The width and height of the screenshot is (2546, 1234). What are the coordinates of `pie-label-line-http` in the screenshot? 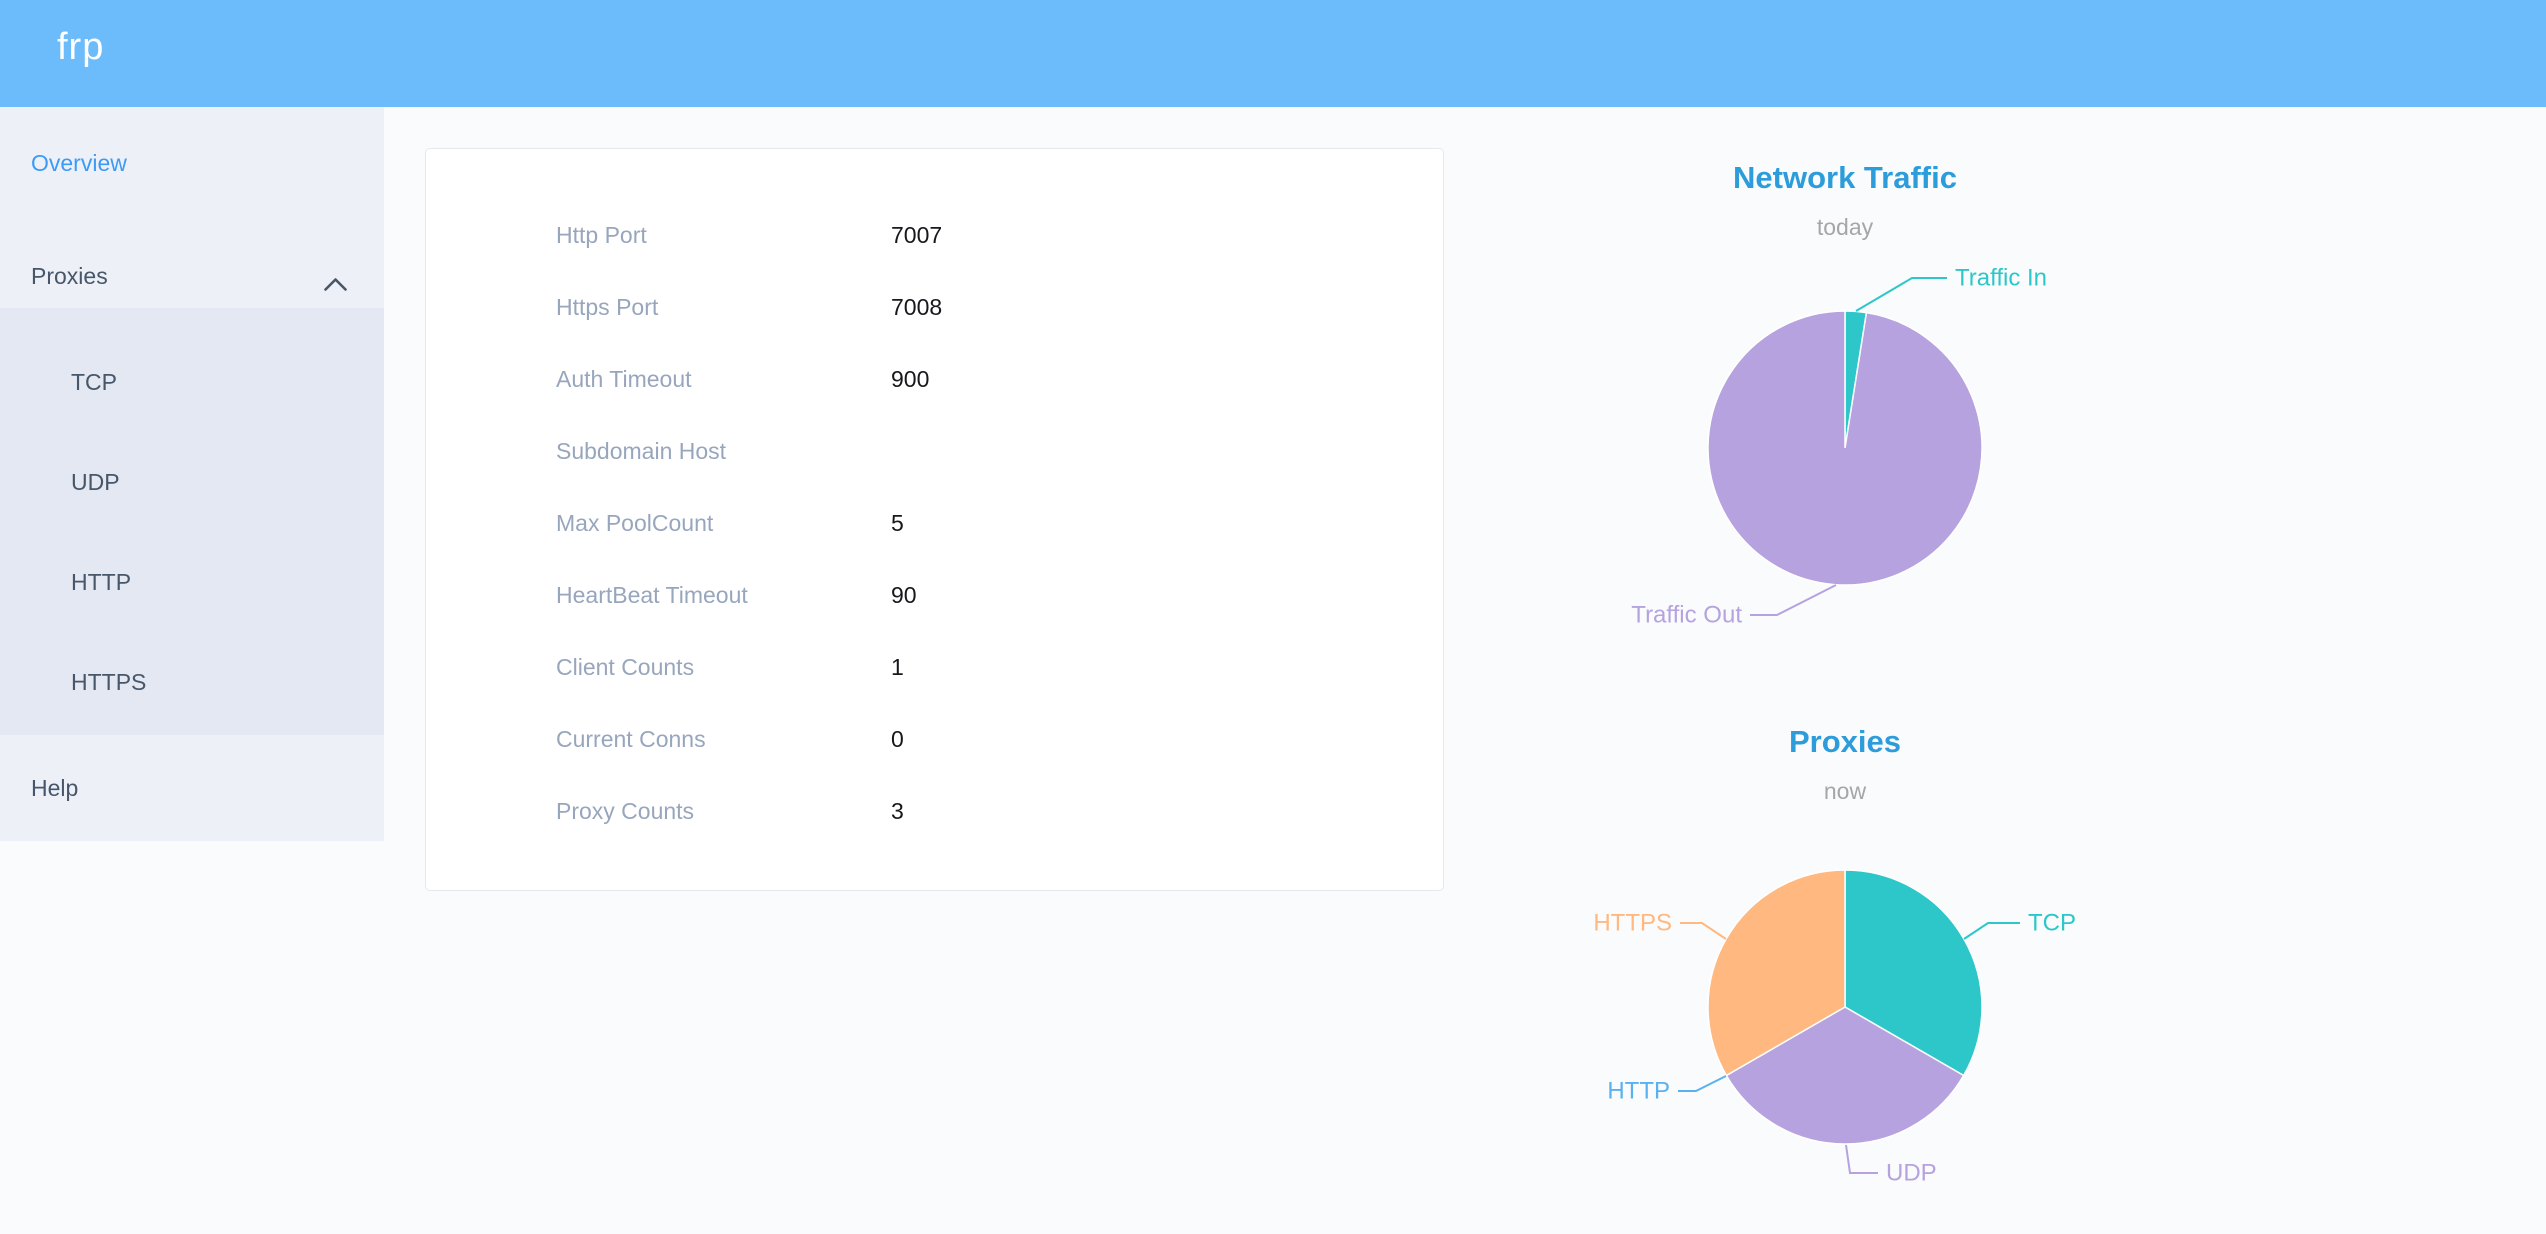 It's located at (1702, 1083).